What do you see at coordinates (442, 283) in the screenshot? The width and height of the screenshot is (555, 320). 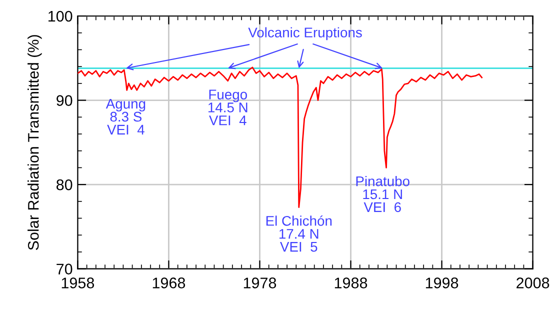 I see `x-tick-label: 1998` at bounding box center [442, 283].